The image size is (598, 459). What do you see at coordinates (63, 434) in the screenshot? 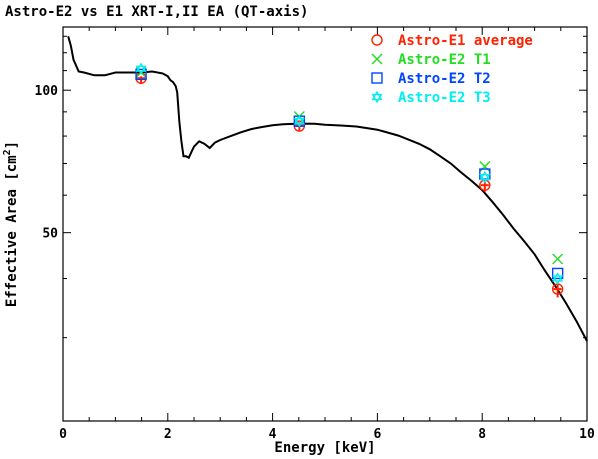
I see `x-tick-label: 0` at bounding box center [63, 434].